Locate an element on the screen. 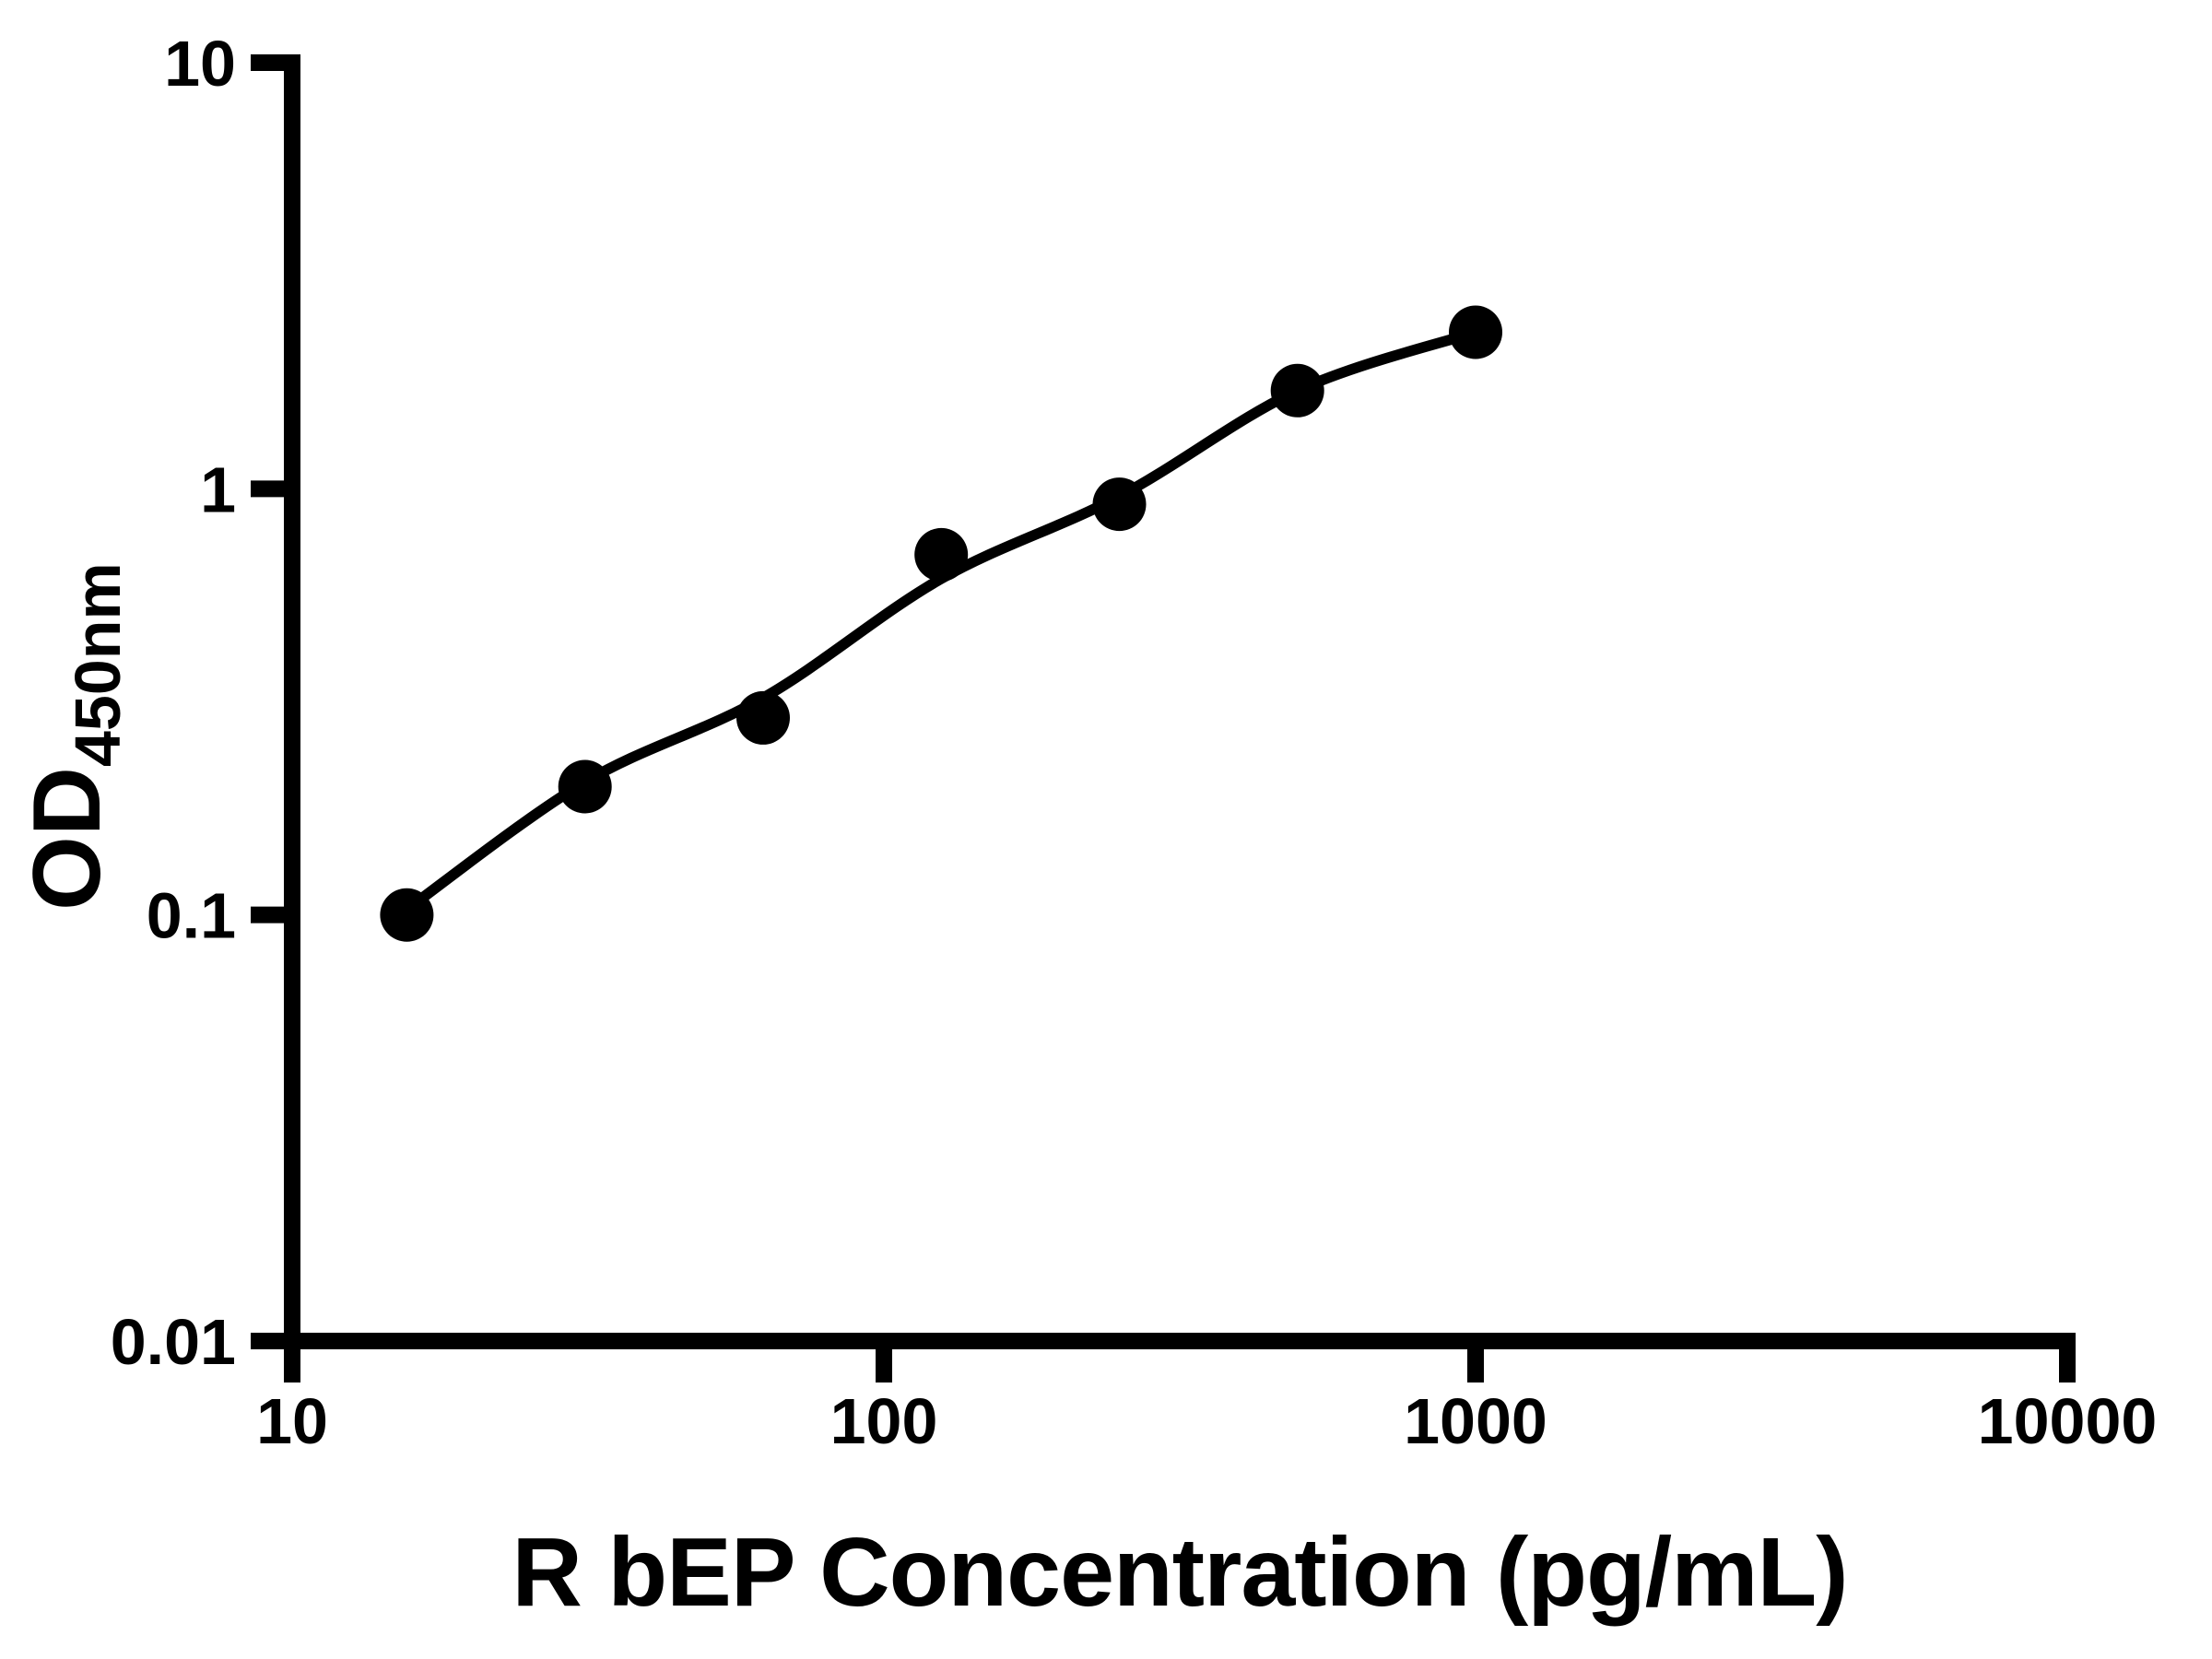  x-tick-label: 100 is located at coordinates (884, 1421).